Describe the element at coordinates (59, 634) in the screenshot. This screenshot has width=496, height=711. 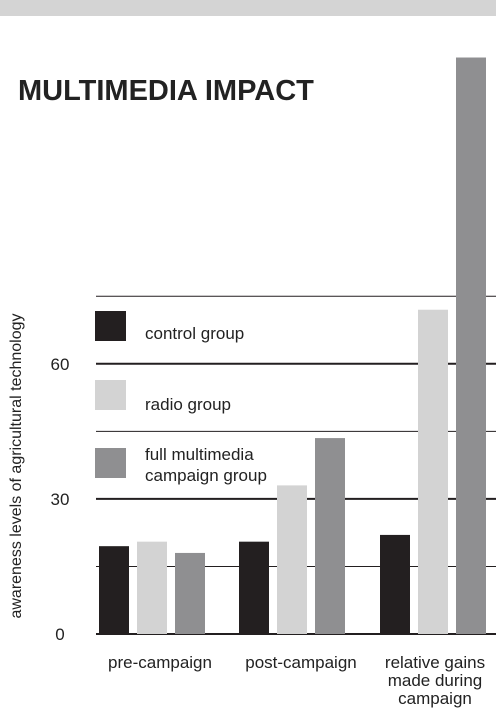
I see `y-tick-label-0: 0` at that location.